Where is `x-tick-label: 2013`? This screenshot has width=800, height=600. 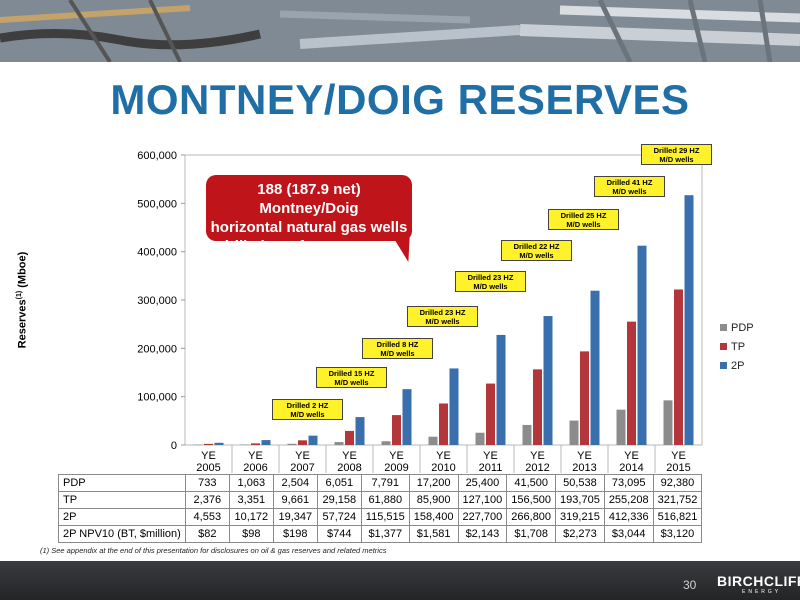 x-tick-label: 2013 is located at coordinates (584, 468).